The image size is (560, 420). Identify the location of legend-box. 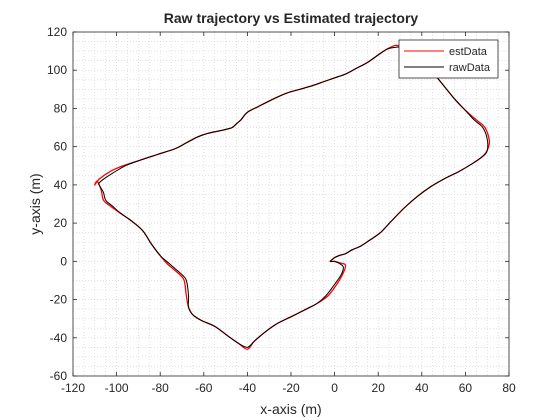
(448, 59).